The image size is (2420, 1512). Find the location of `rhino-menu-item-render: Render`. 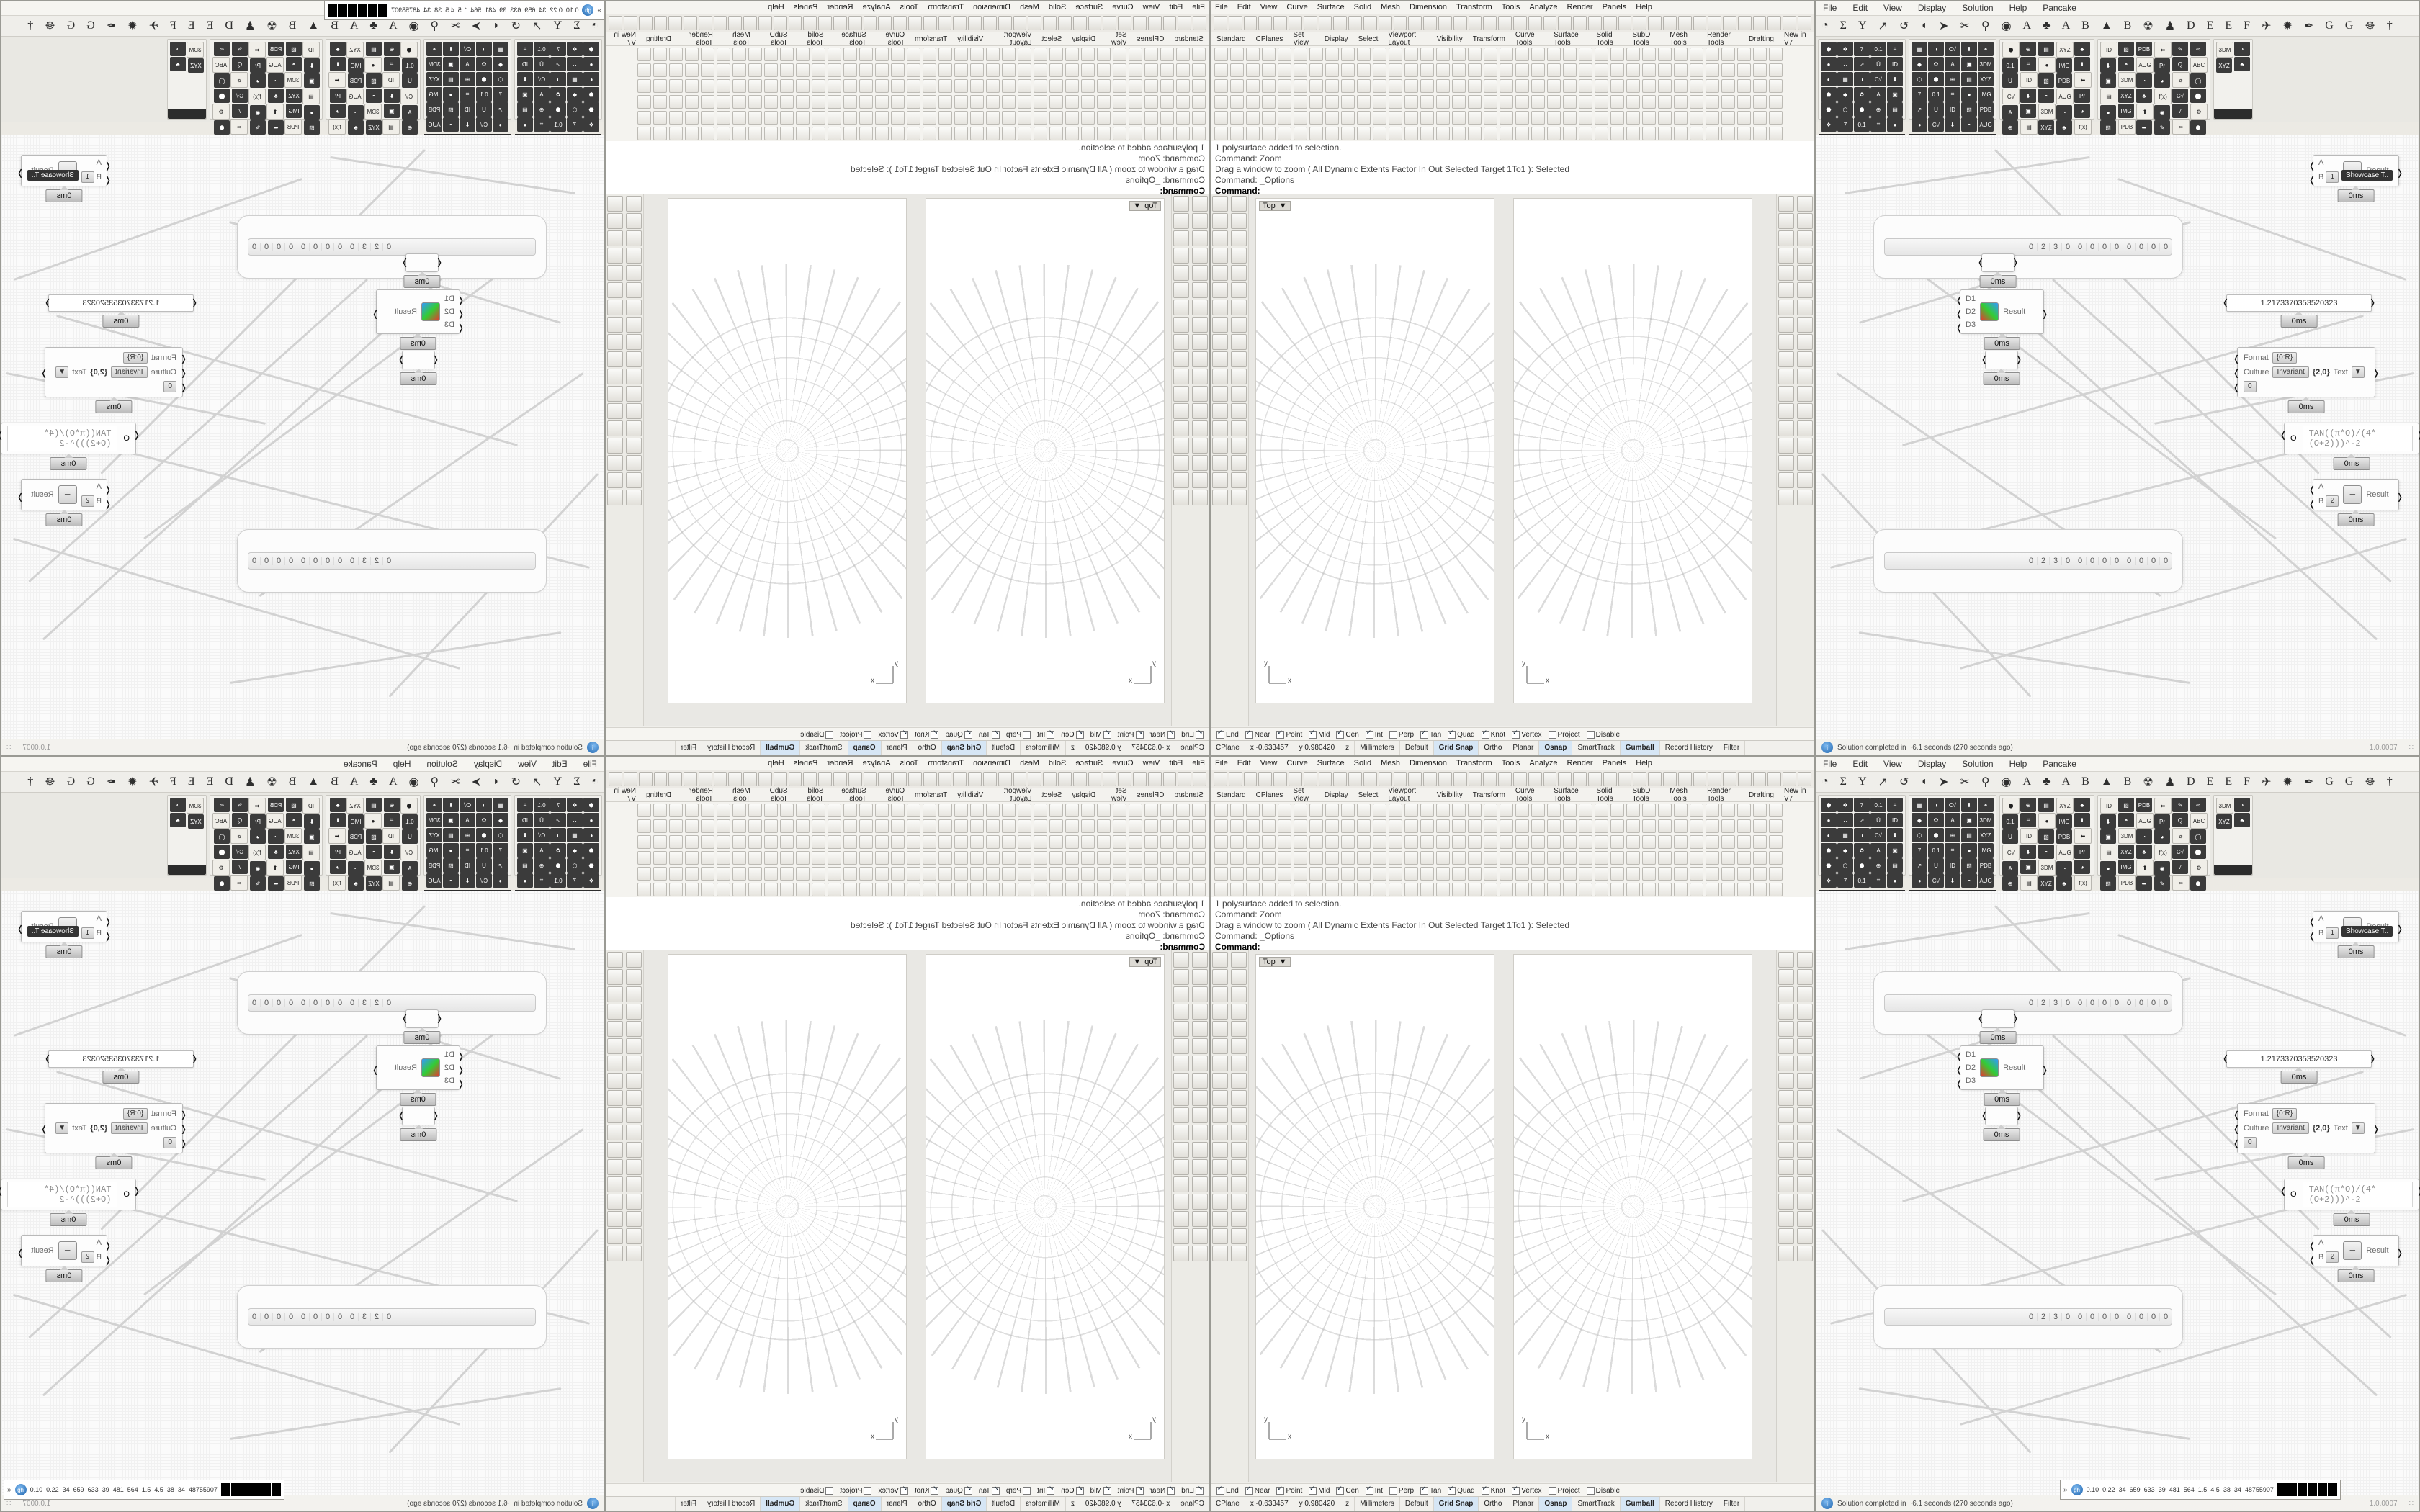

rhino-menu-item-render: Render is located at coordinates (1580, 763).